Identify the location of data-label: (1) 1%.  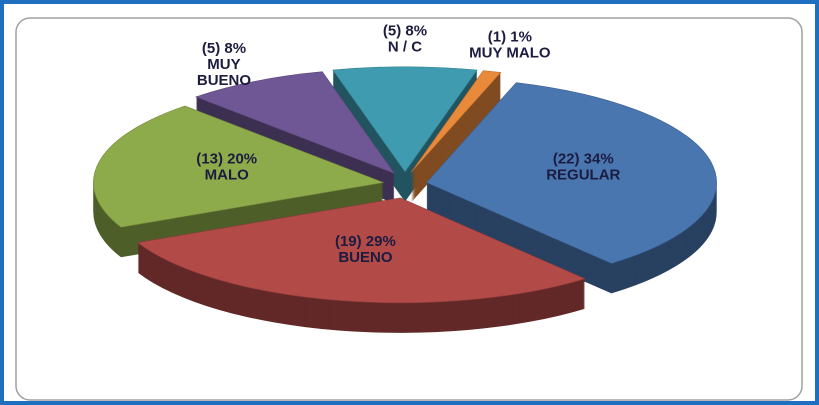
(510, 36).